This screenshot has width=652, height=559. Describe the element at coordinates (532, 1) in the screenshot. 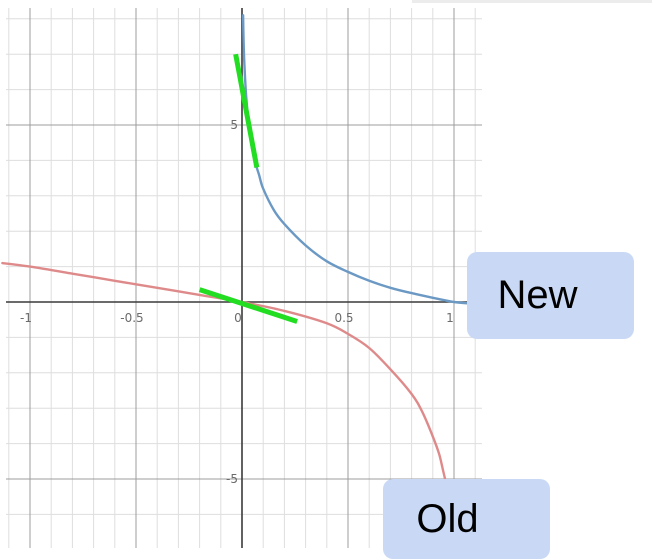

I see `top-divider` at that location.